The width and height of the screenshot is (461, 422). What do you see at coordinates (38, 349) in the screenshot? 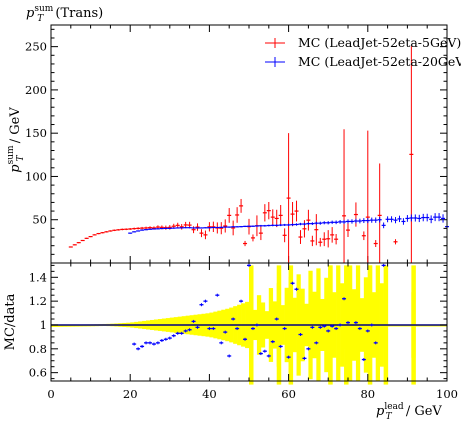
I see `ratio-y-tick-label: 0.8` at bounding box center [38, 349].